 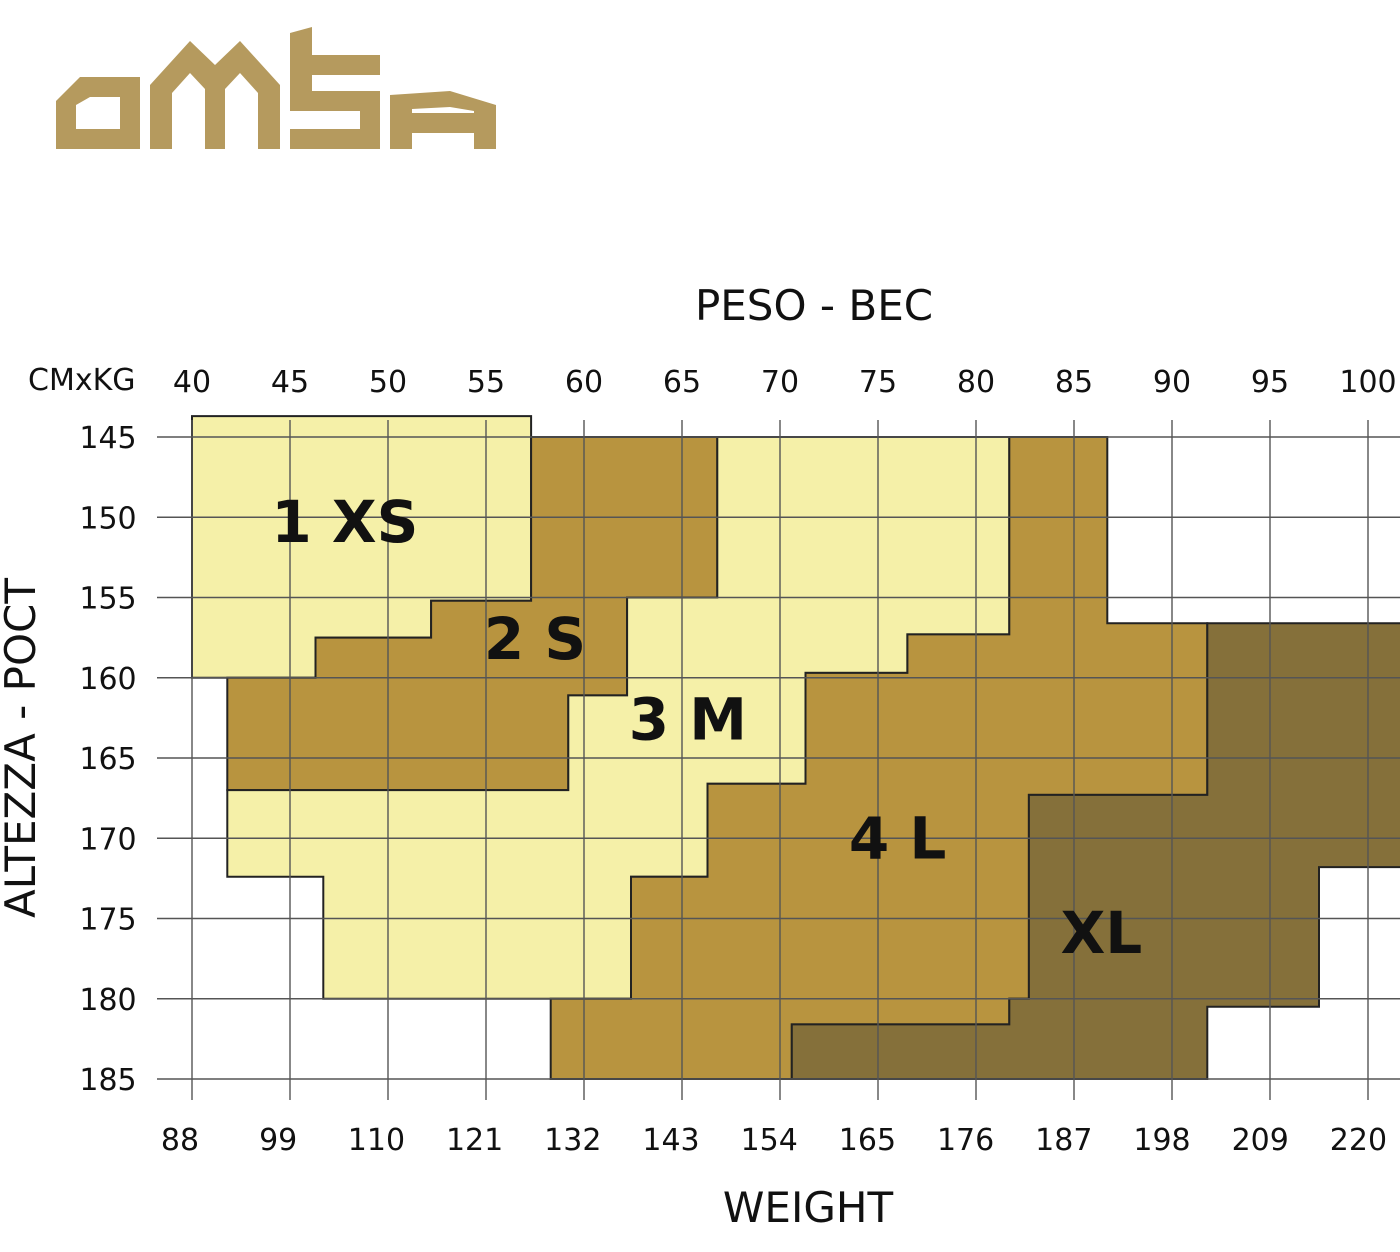 What do you see at coordinates (107, 599) in the screenshot?
I see `y-tick-label: 155` at bounding box center [107, 599].